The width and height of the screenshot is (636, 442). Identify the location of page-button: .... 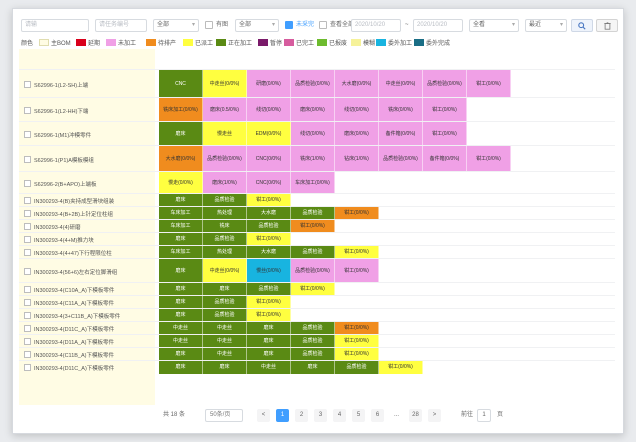
(396, 415).